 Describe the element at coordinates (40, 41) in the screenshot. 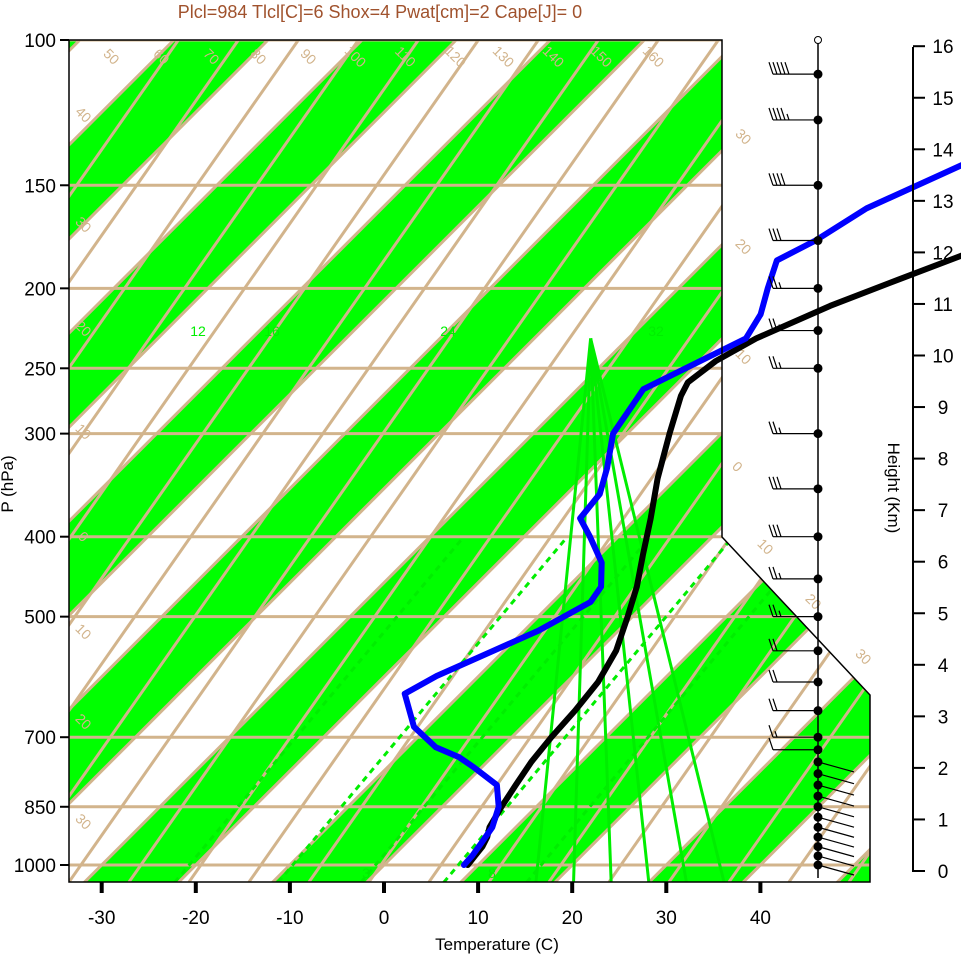

I see `y-tick-label: 100` at that location.